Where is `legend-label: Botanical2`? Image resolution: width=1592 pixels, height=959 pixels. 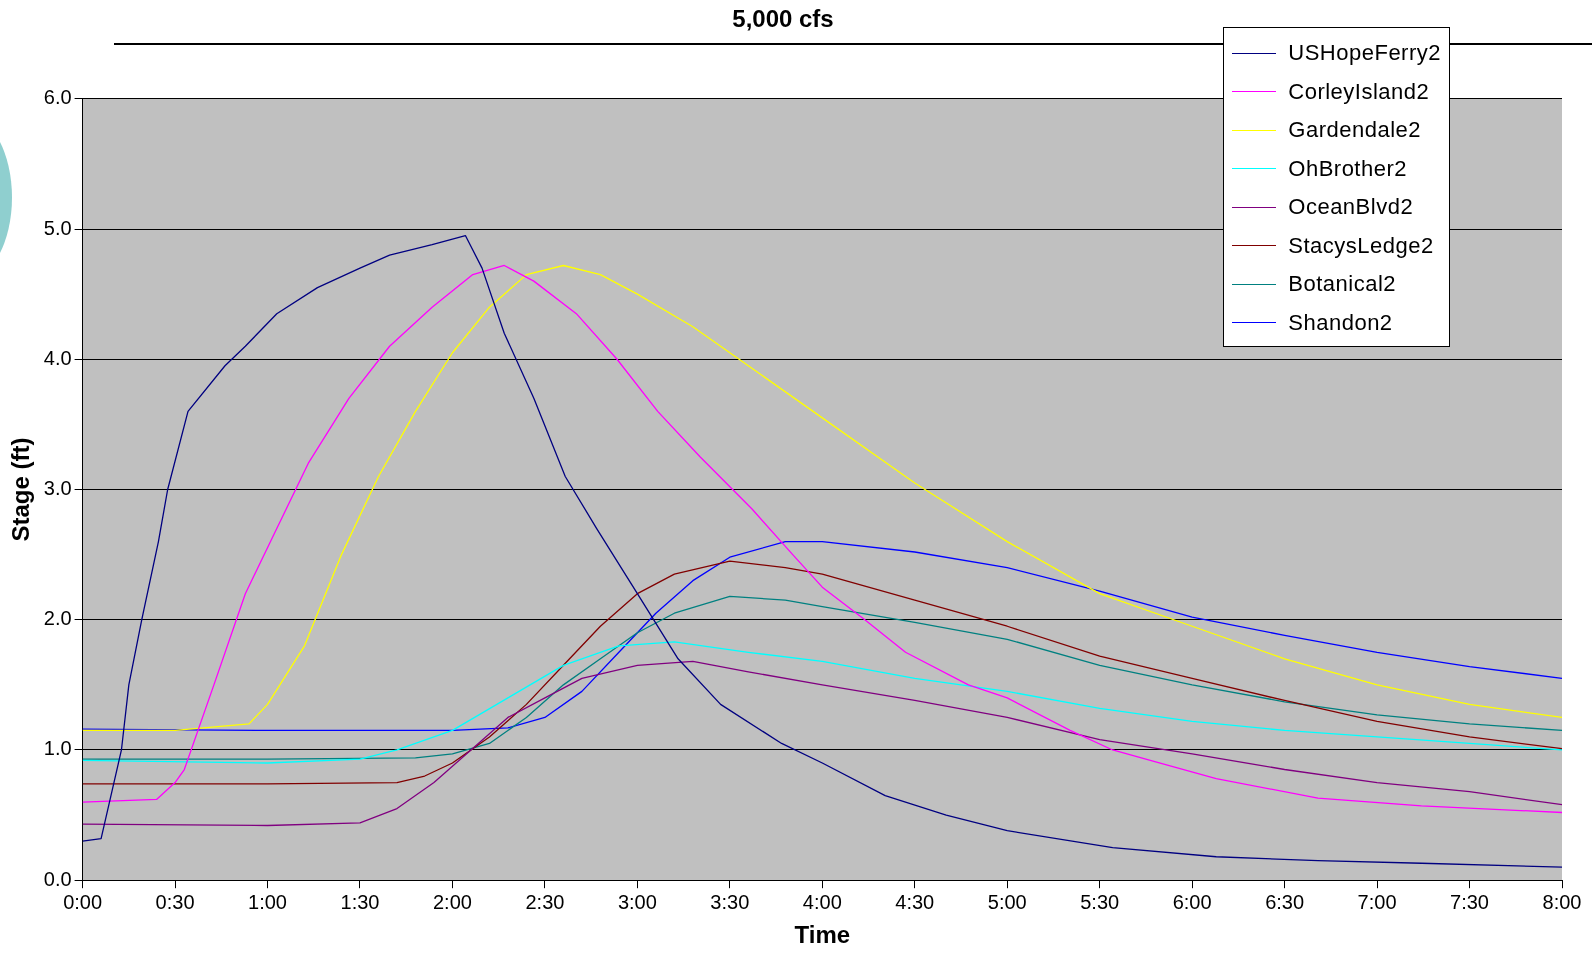
legend-label: Botanical2 is located at coordinates (1342, 284).